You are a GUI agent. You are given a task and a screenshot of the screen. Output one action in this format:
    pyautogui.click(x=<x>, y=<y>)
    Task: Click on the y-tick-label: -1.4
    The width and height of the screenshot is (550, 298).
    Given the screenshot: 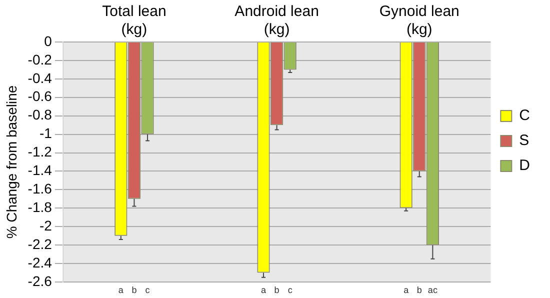 What is the action you would take?
    pyautogui.click(x=40, y=170)
    